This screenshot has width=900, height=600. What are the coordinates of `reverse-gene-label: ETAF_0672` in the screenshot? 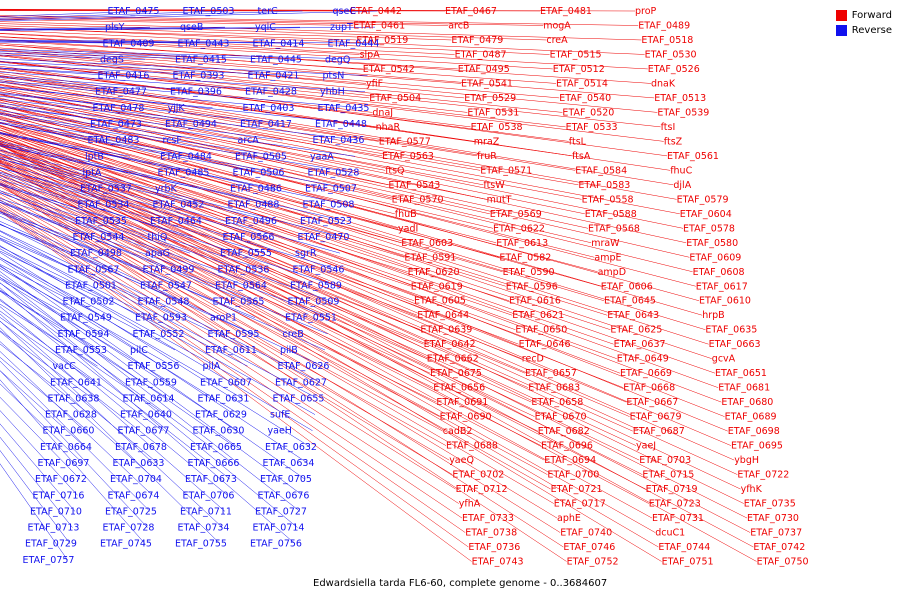 It's located at (61, 479).